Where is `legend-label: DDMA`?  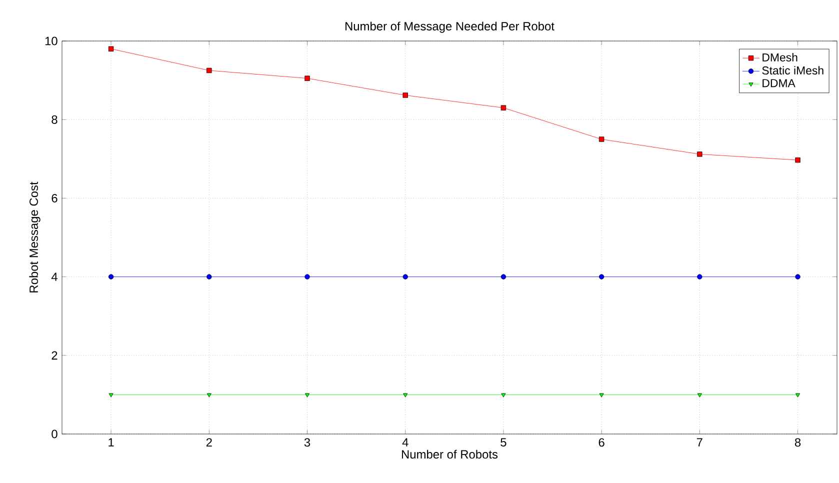 legend-label: DDMA is located at coordinates (779, 83).